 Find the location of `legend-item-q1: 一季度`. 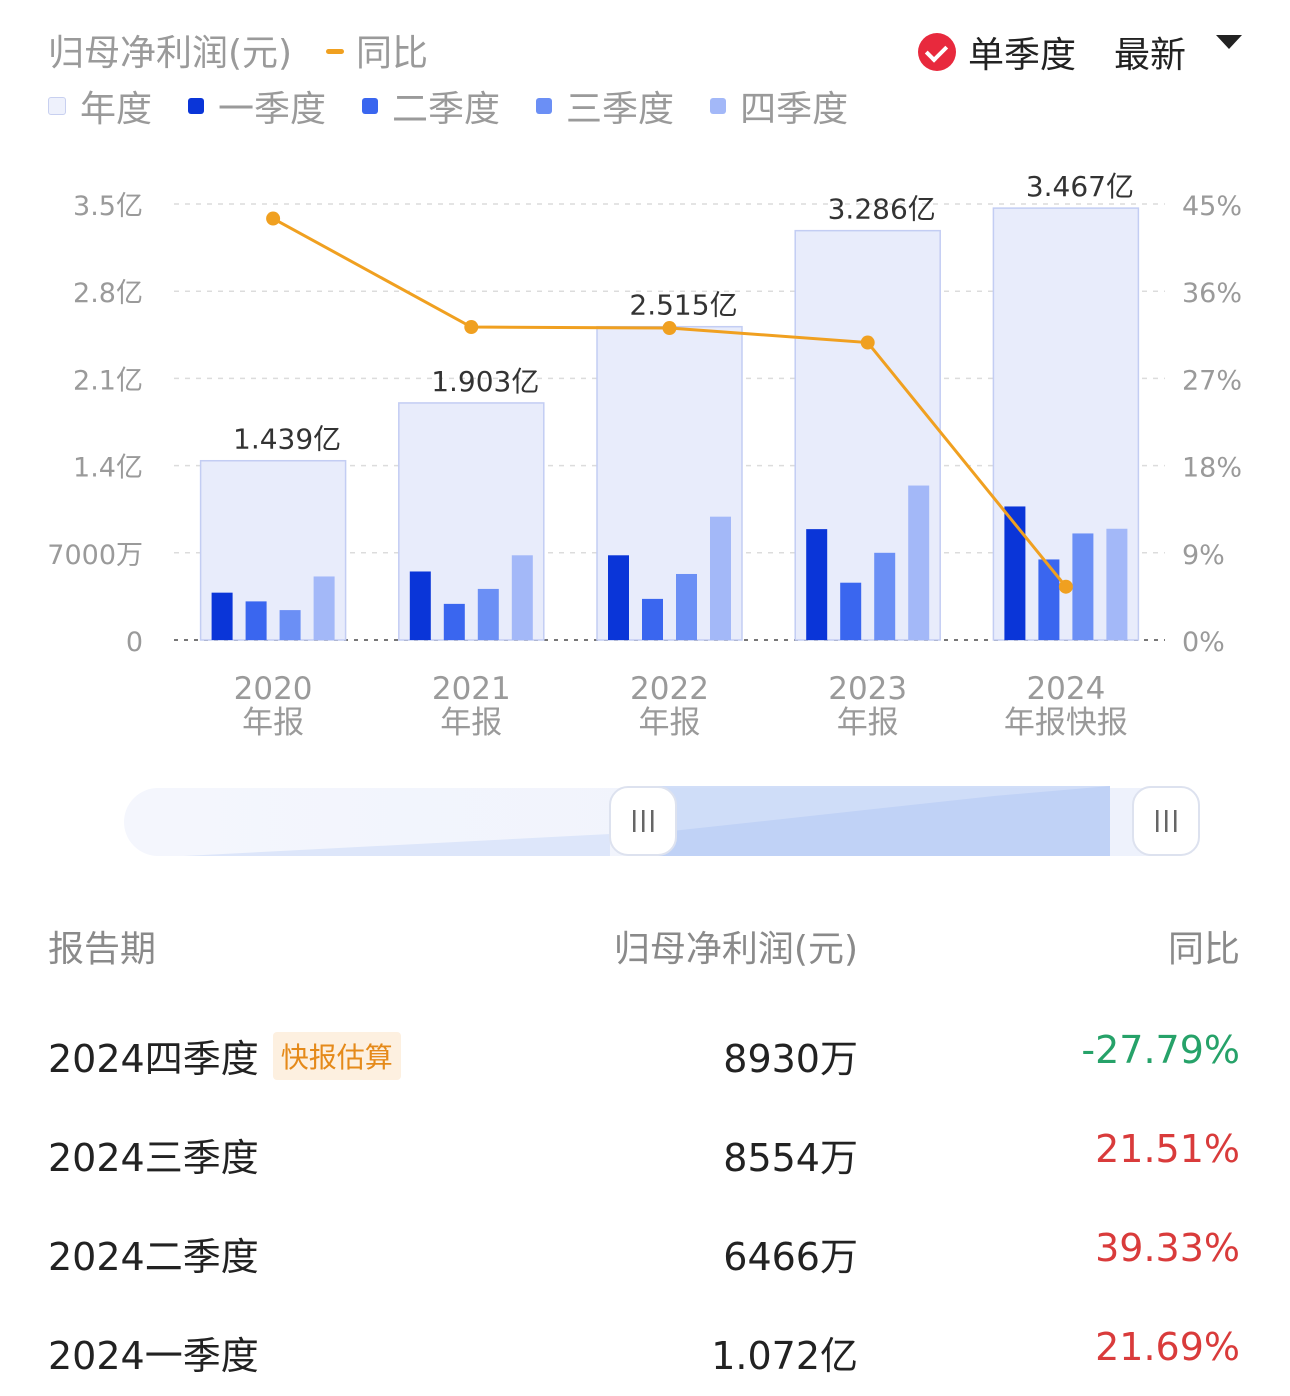

legend-item-q1: 一季度 is located at coordinates (257, 106).